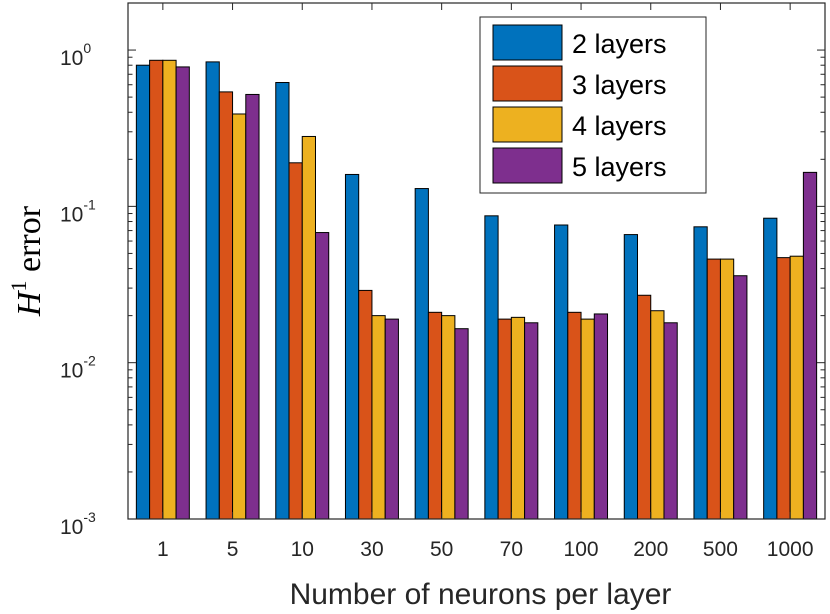 Image resolution: width=830 pixels, height=614 pixels. I want to click on x-tick-label: 1, so click(163, 549).